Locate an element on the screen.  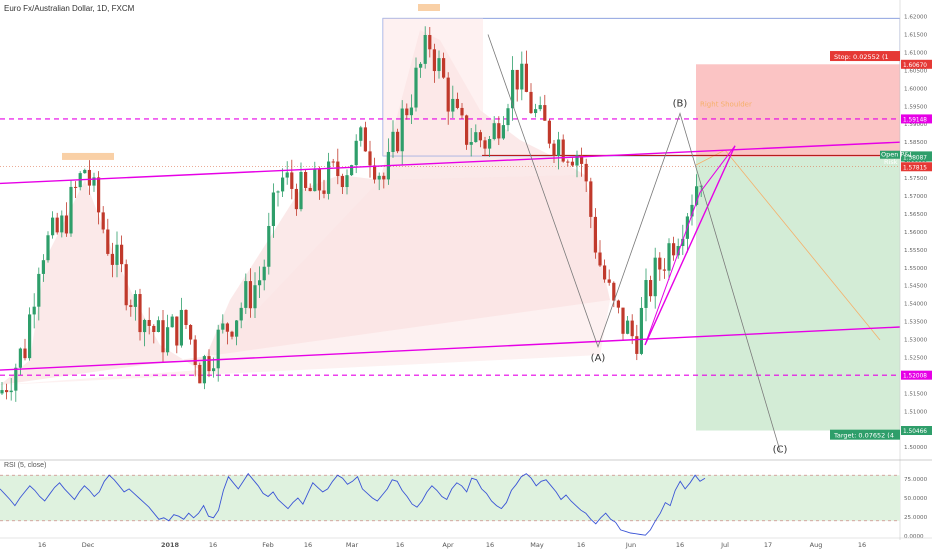
price-tick-label: 1.52500 is located at coordinates (916, 359).